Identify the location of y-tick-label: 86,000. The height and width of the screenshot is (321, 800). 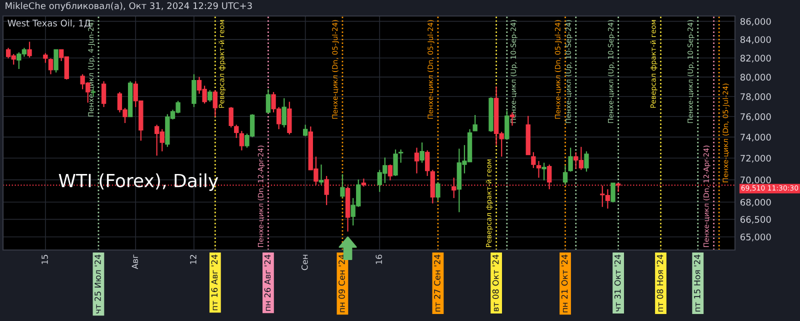
(755, 22).